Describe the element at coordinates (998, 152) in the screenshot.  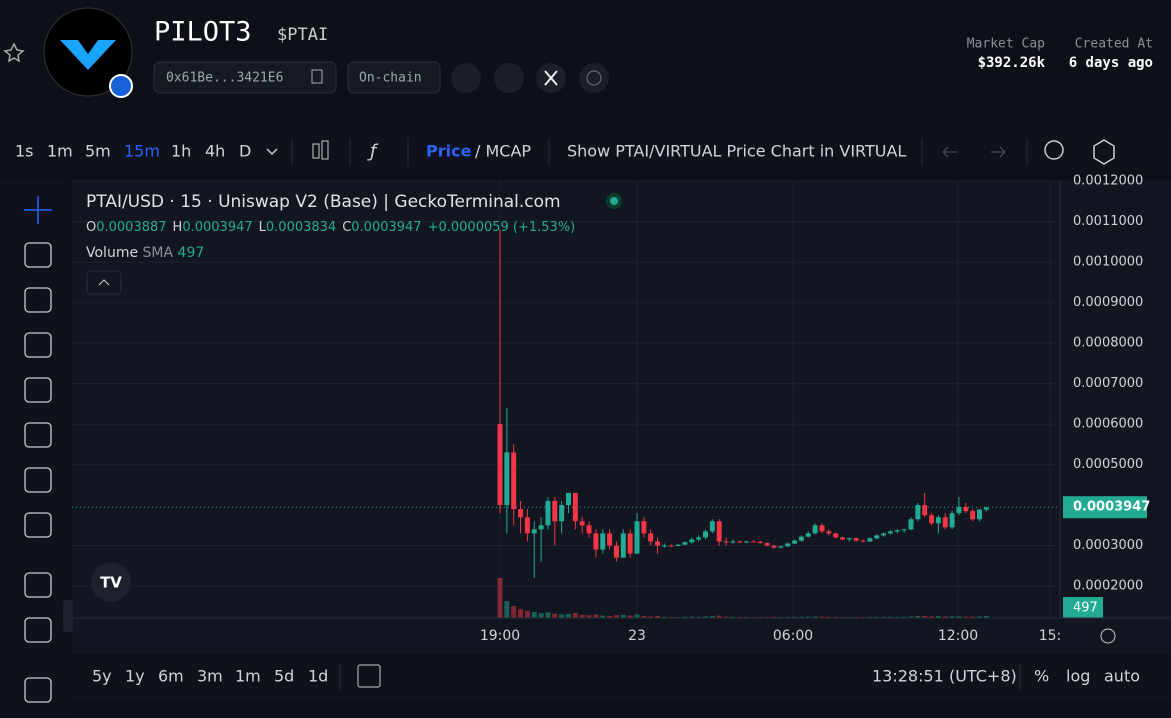
I see `redo` at that location.